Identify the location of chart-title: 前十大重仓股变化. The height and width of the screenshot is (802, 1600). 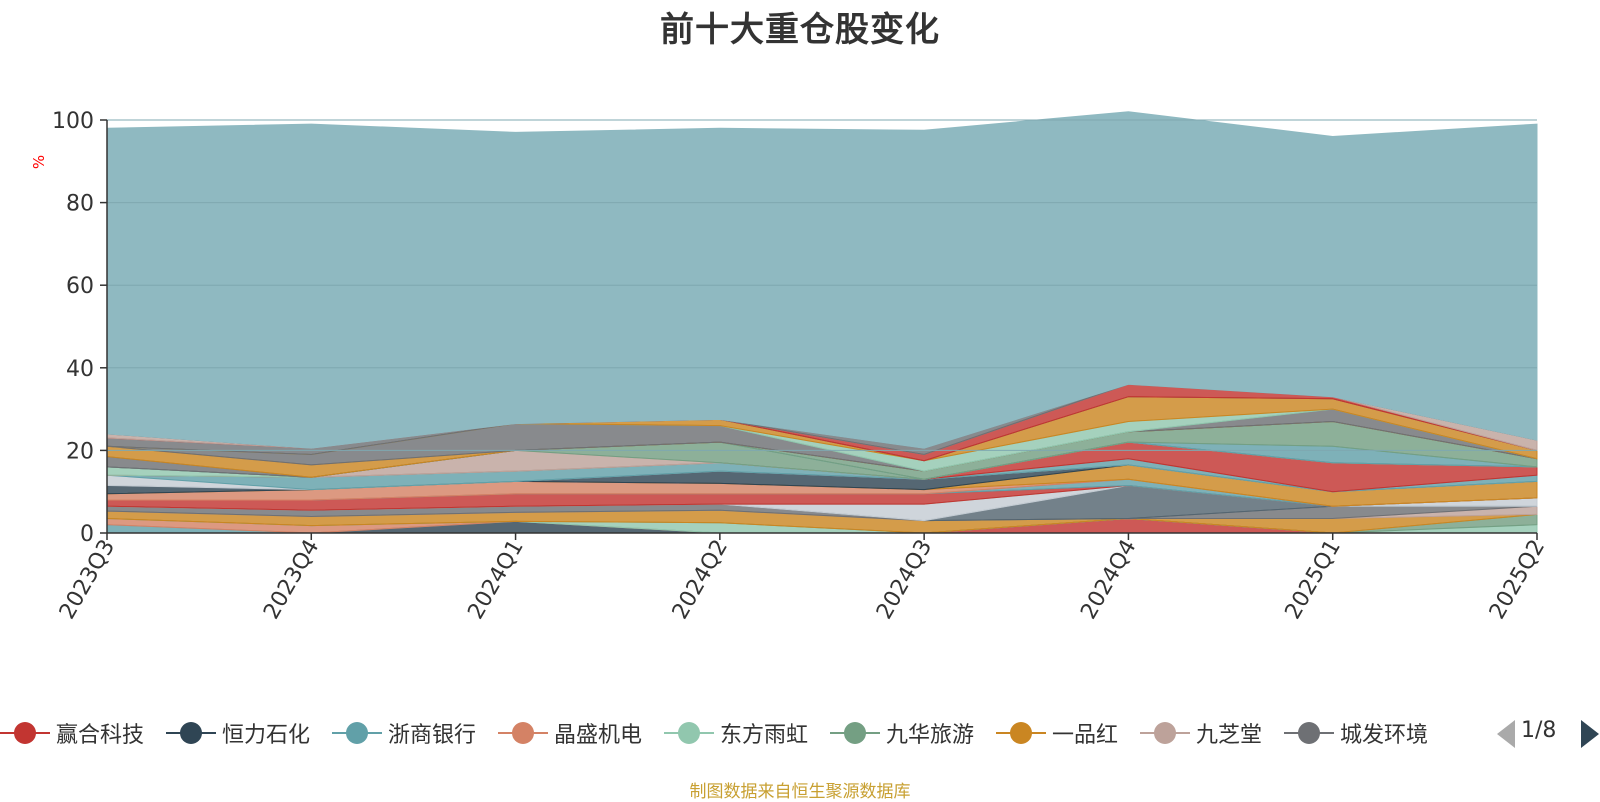
(800, 30).